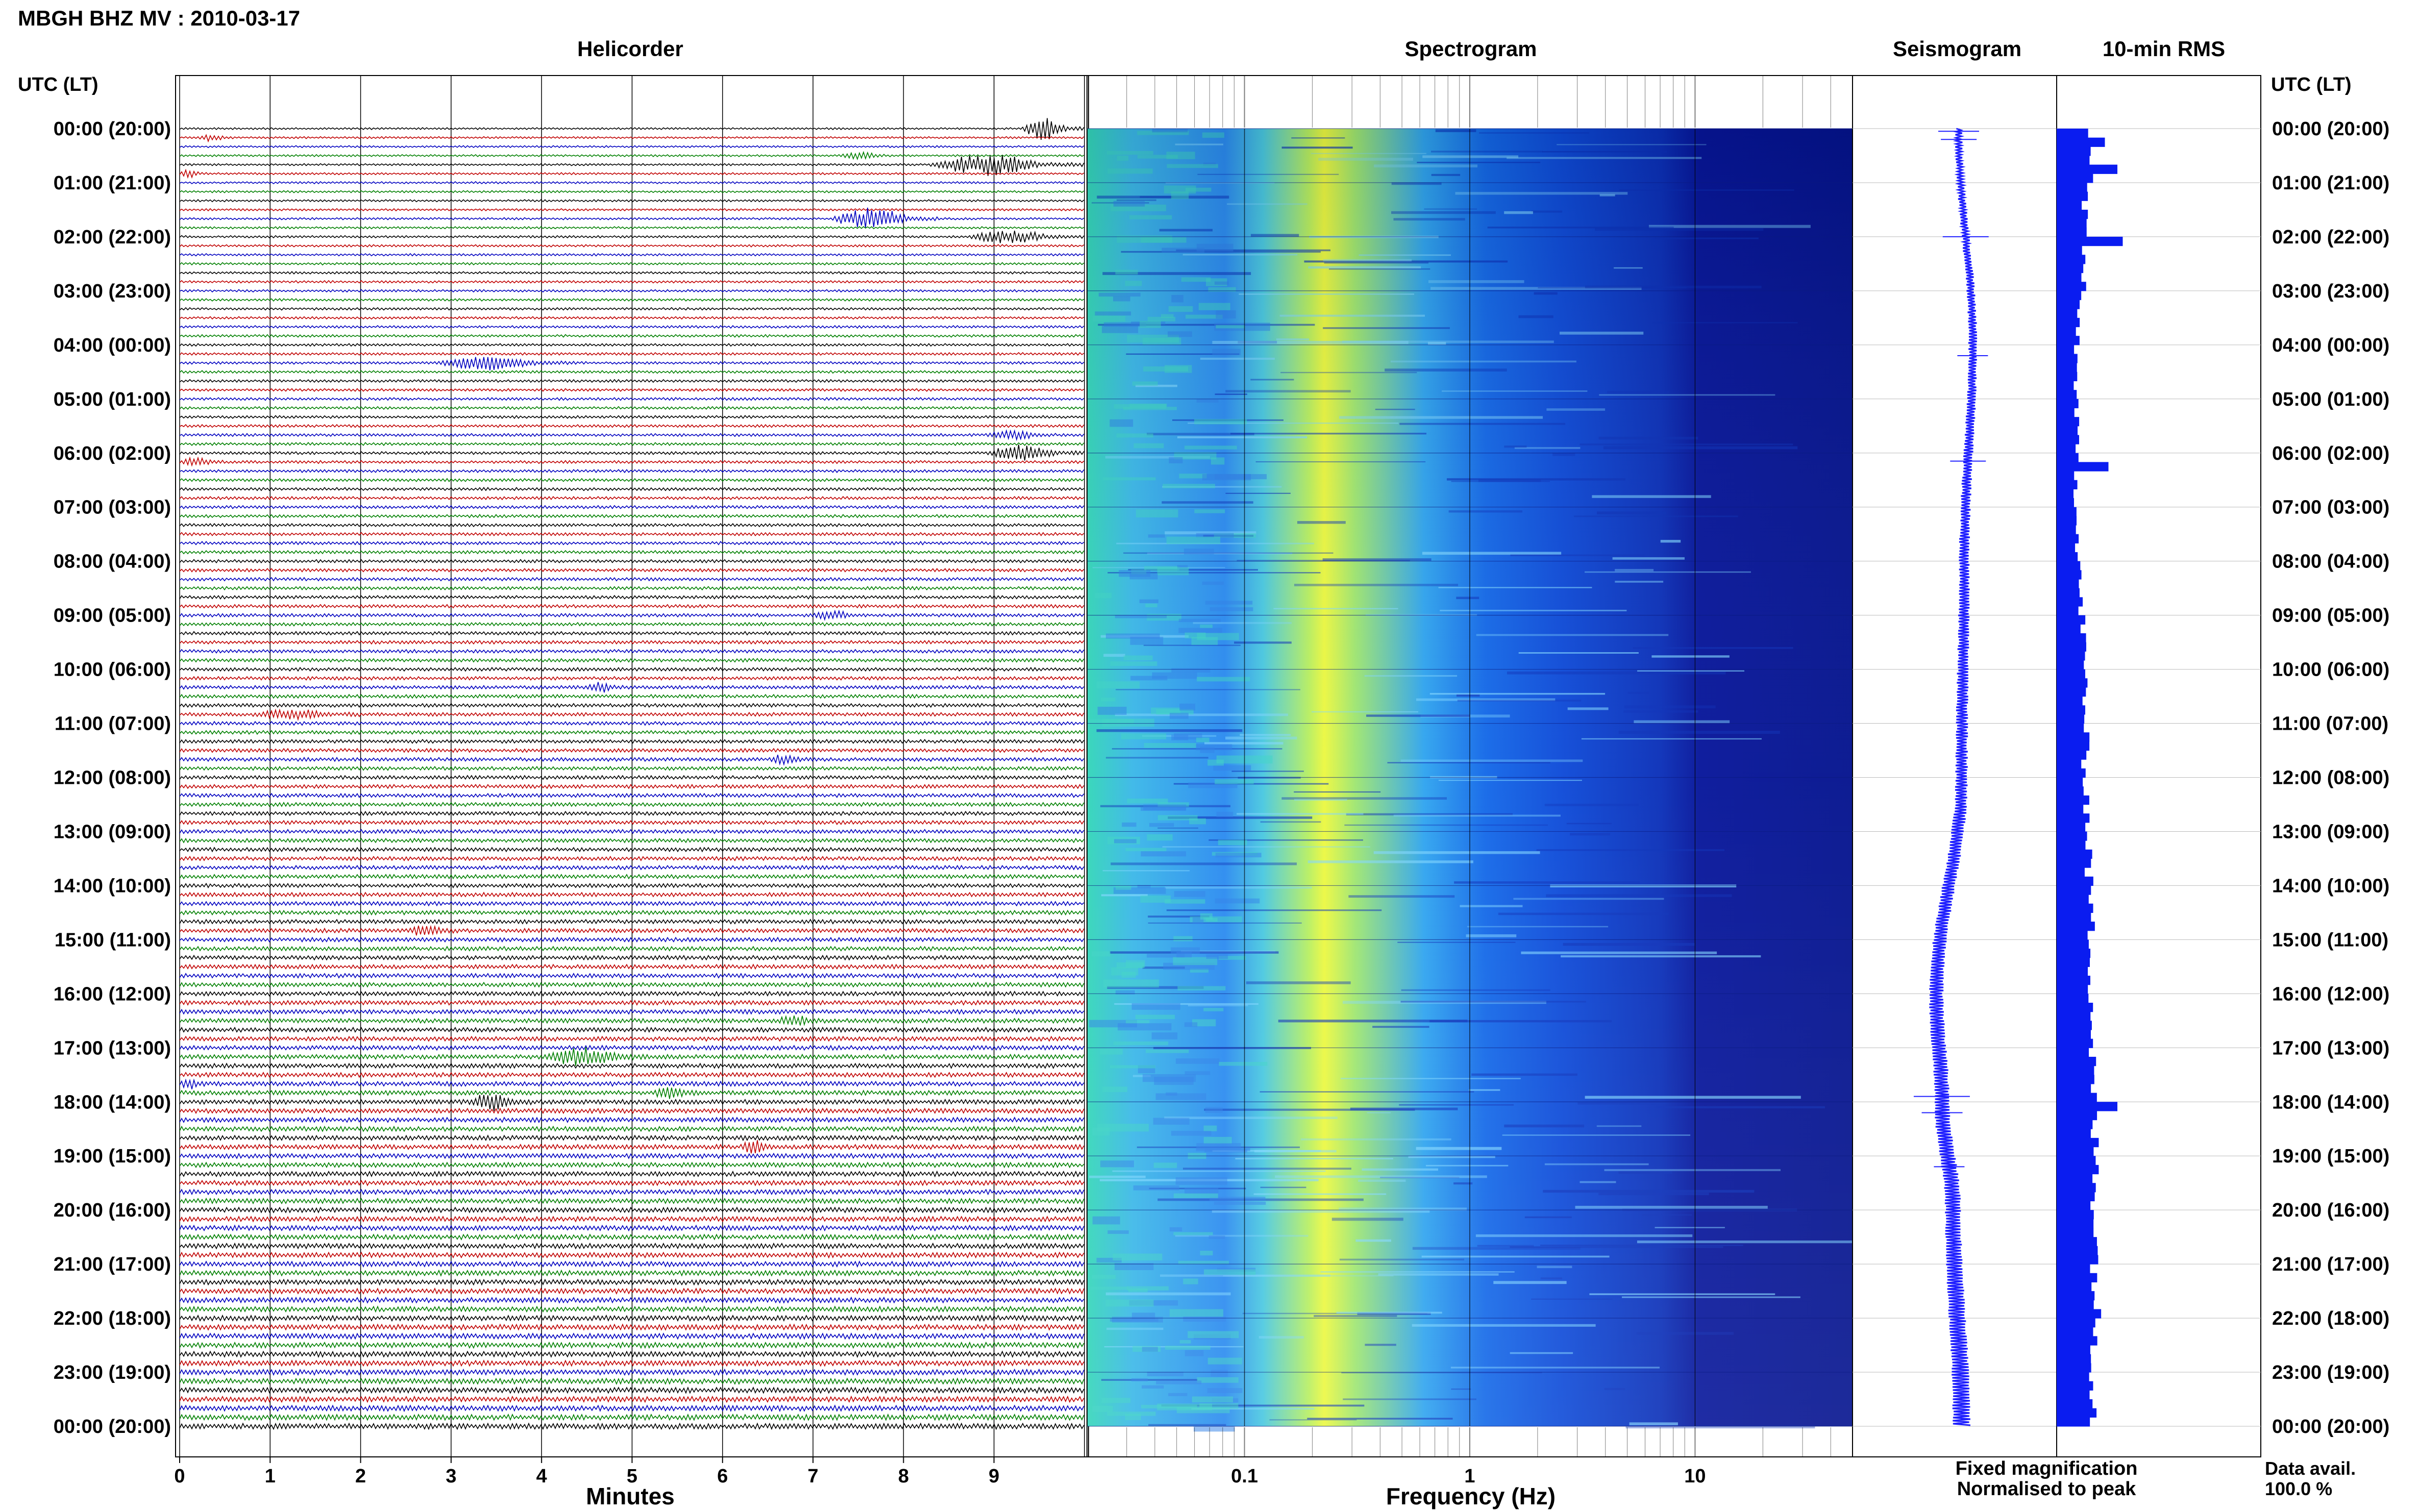  I want to click on spectrogram-title: Spectrogram, so click(1470, 49).